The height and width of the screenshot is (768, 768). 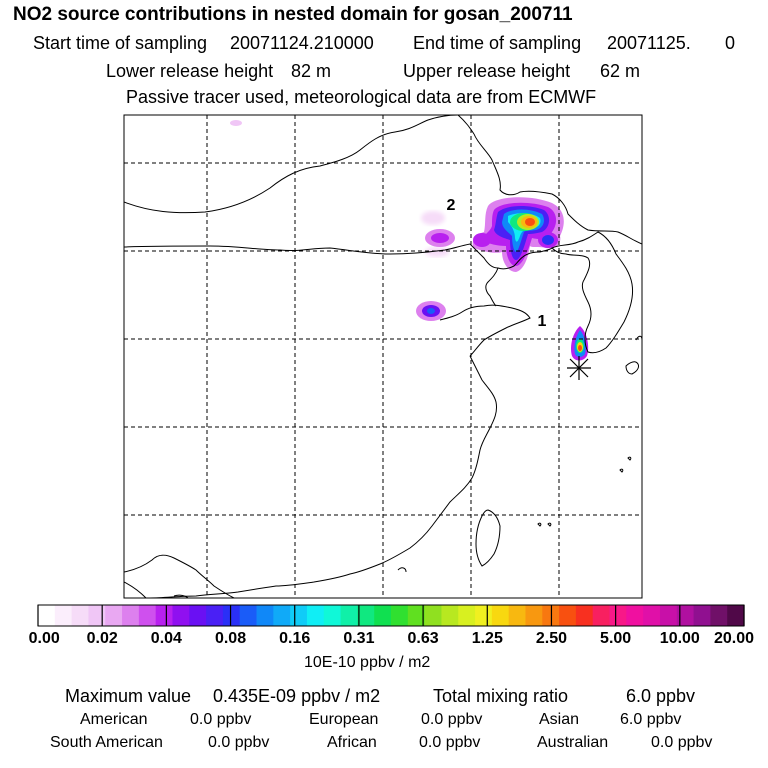 I want to click on max-value-label: Maximum value, so click(x=128, y=696).